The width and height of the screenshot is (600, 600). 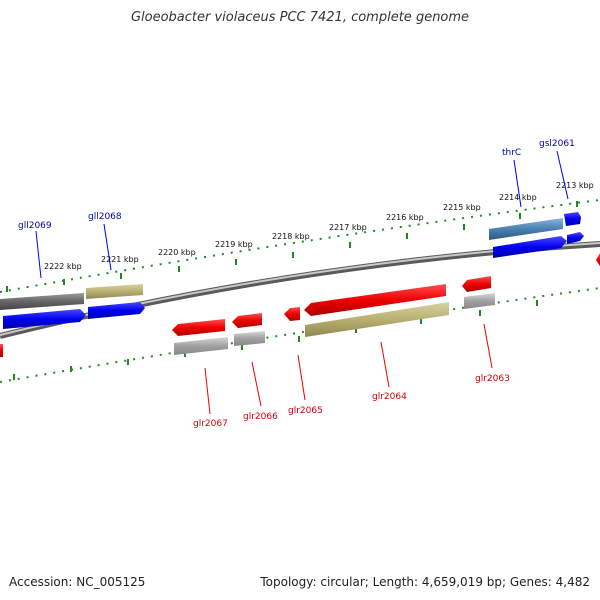 What do you see at coordinates (260, 417) in the screenshot?
I see `gene-label-glr2066: glr2066` at bounding box center [260, 417].